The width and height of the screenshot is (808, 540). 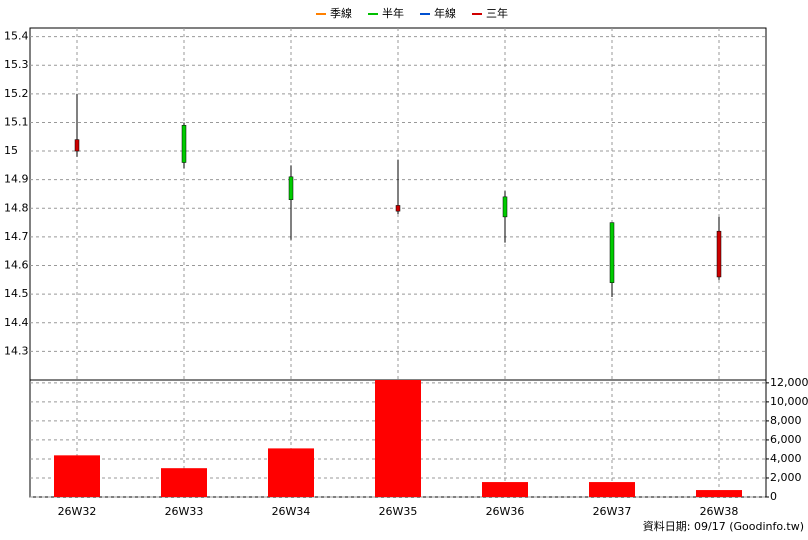 What do you see at coordinates (505, 511) in the screenshot?
I see `x-tick-label: 26W36` at bounding box center [505, 511].